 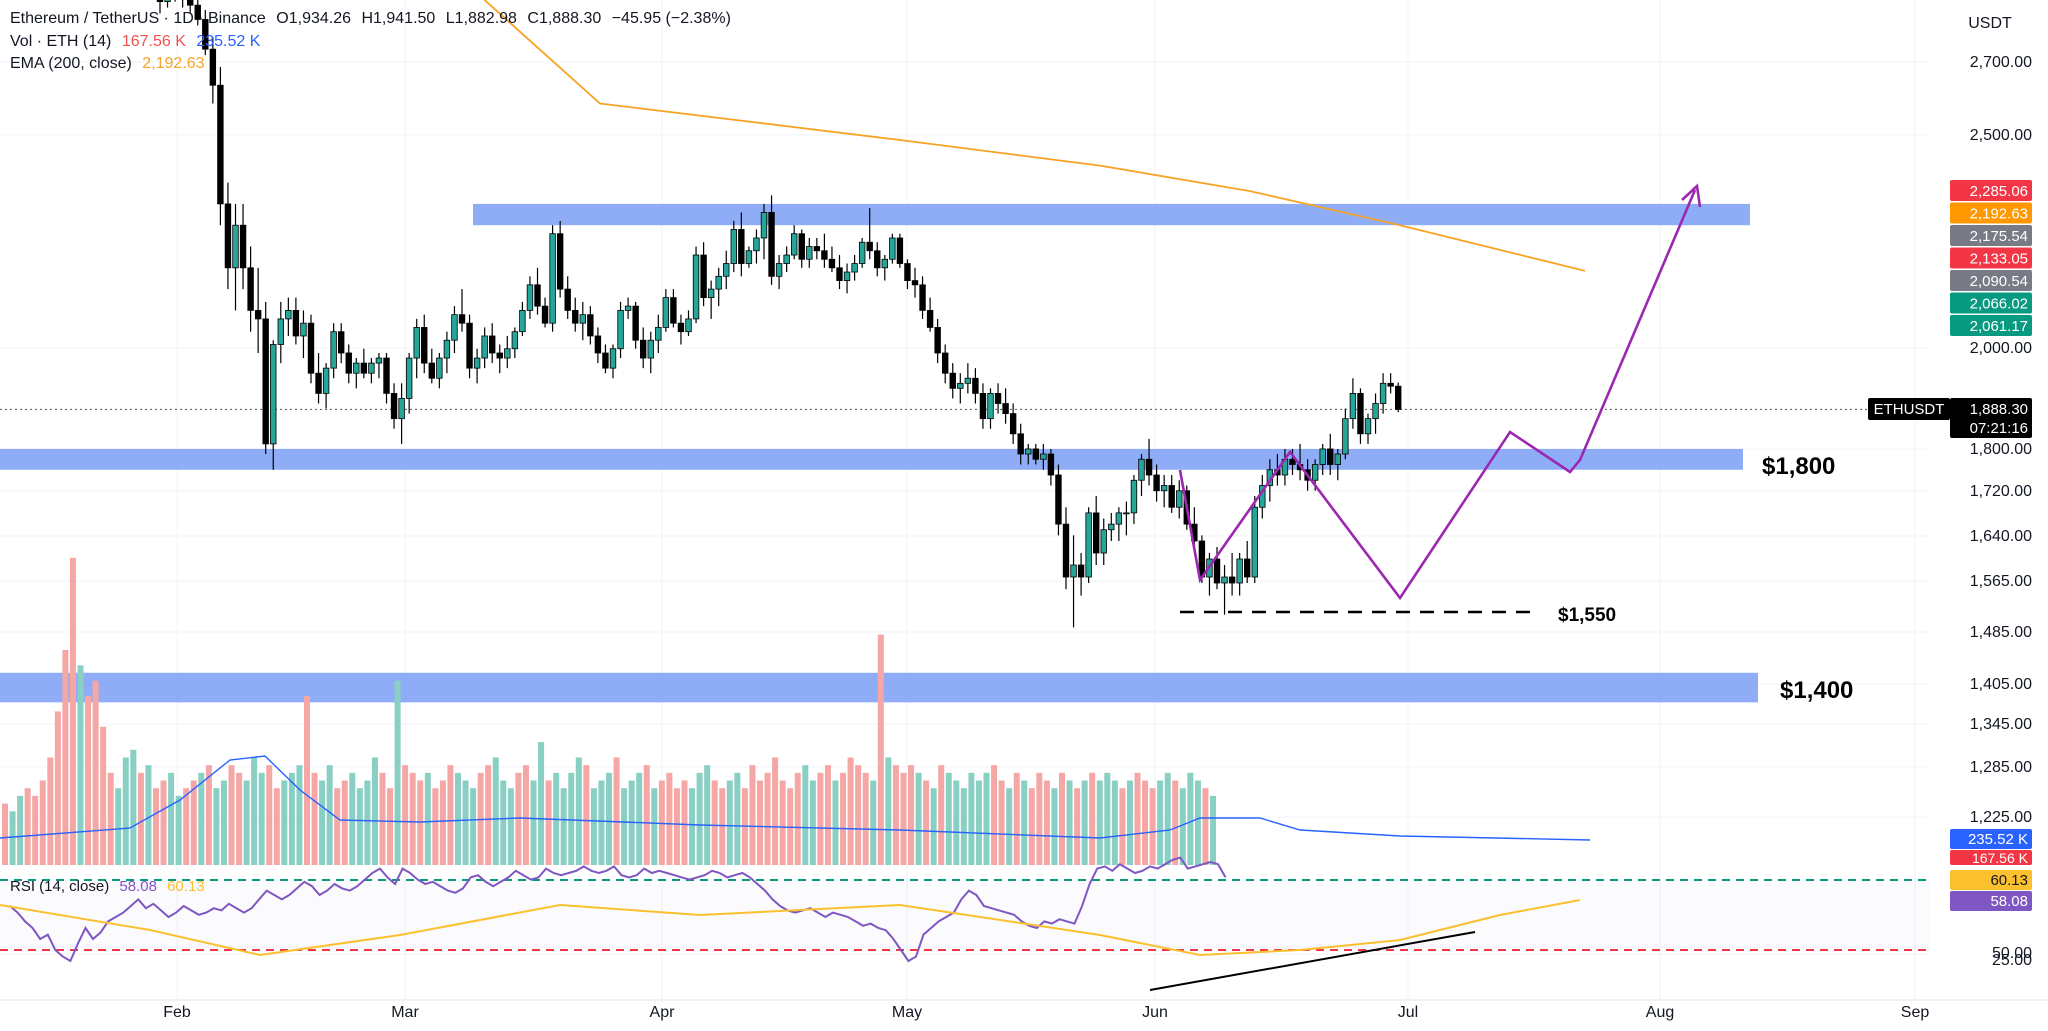 What do you see at coordinates (1909, 409) in the screenshot?
I see `last-price-symbol: ETHUSDT` at bounding box center [1909, 409].